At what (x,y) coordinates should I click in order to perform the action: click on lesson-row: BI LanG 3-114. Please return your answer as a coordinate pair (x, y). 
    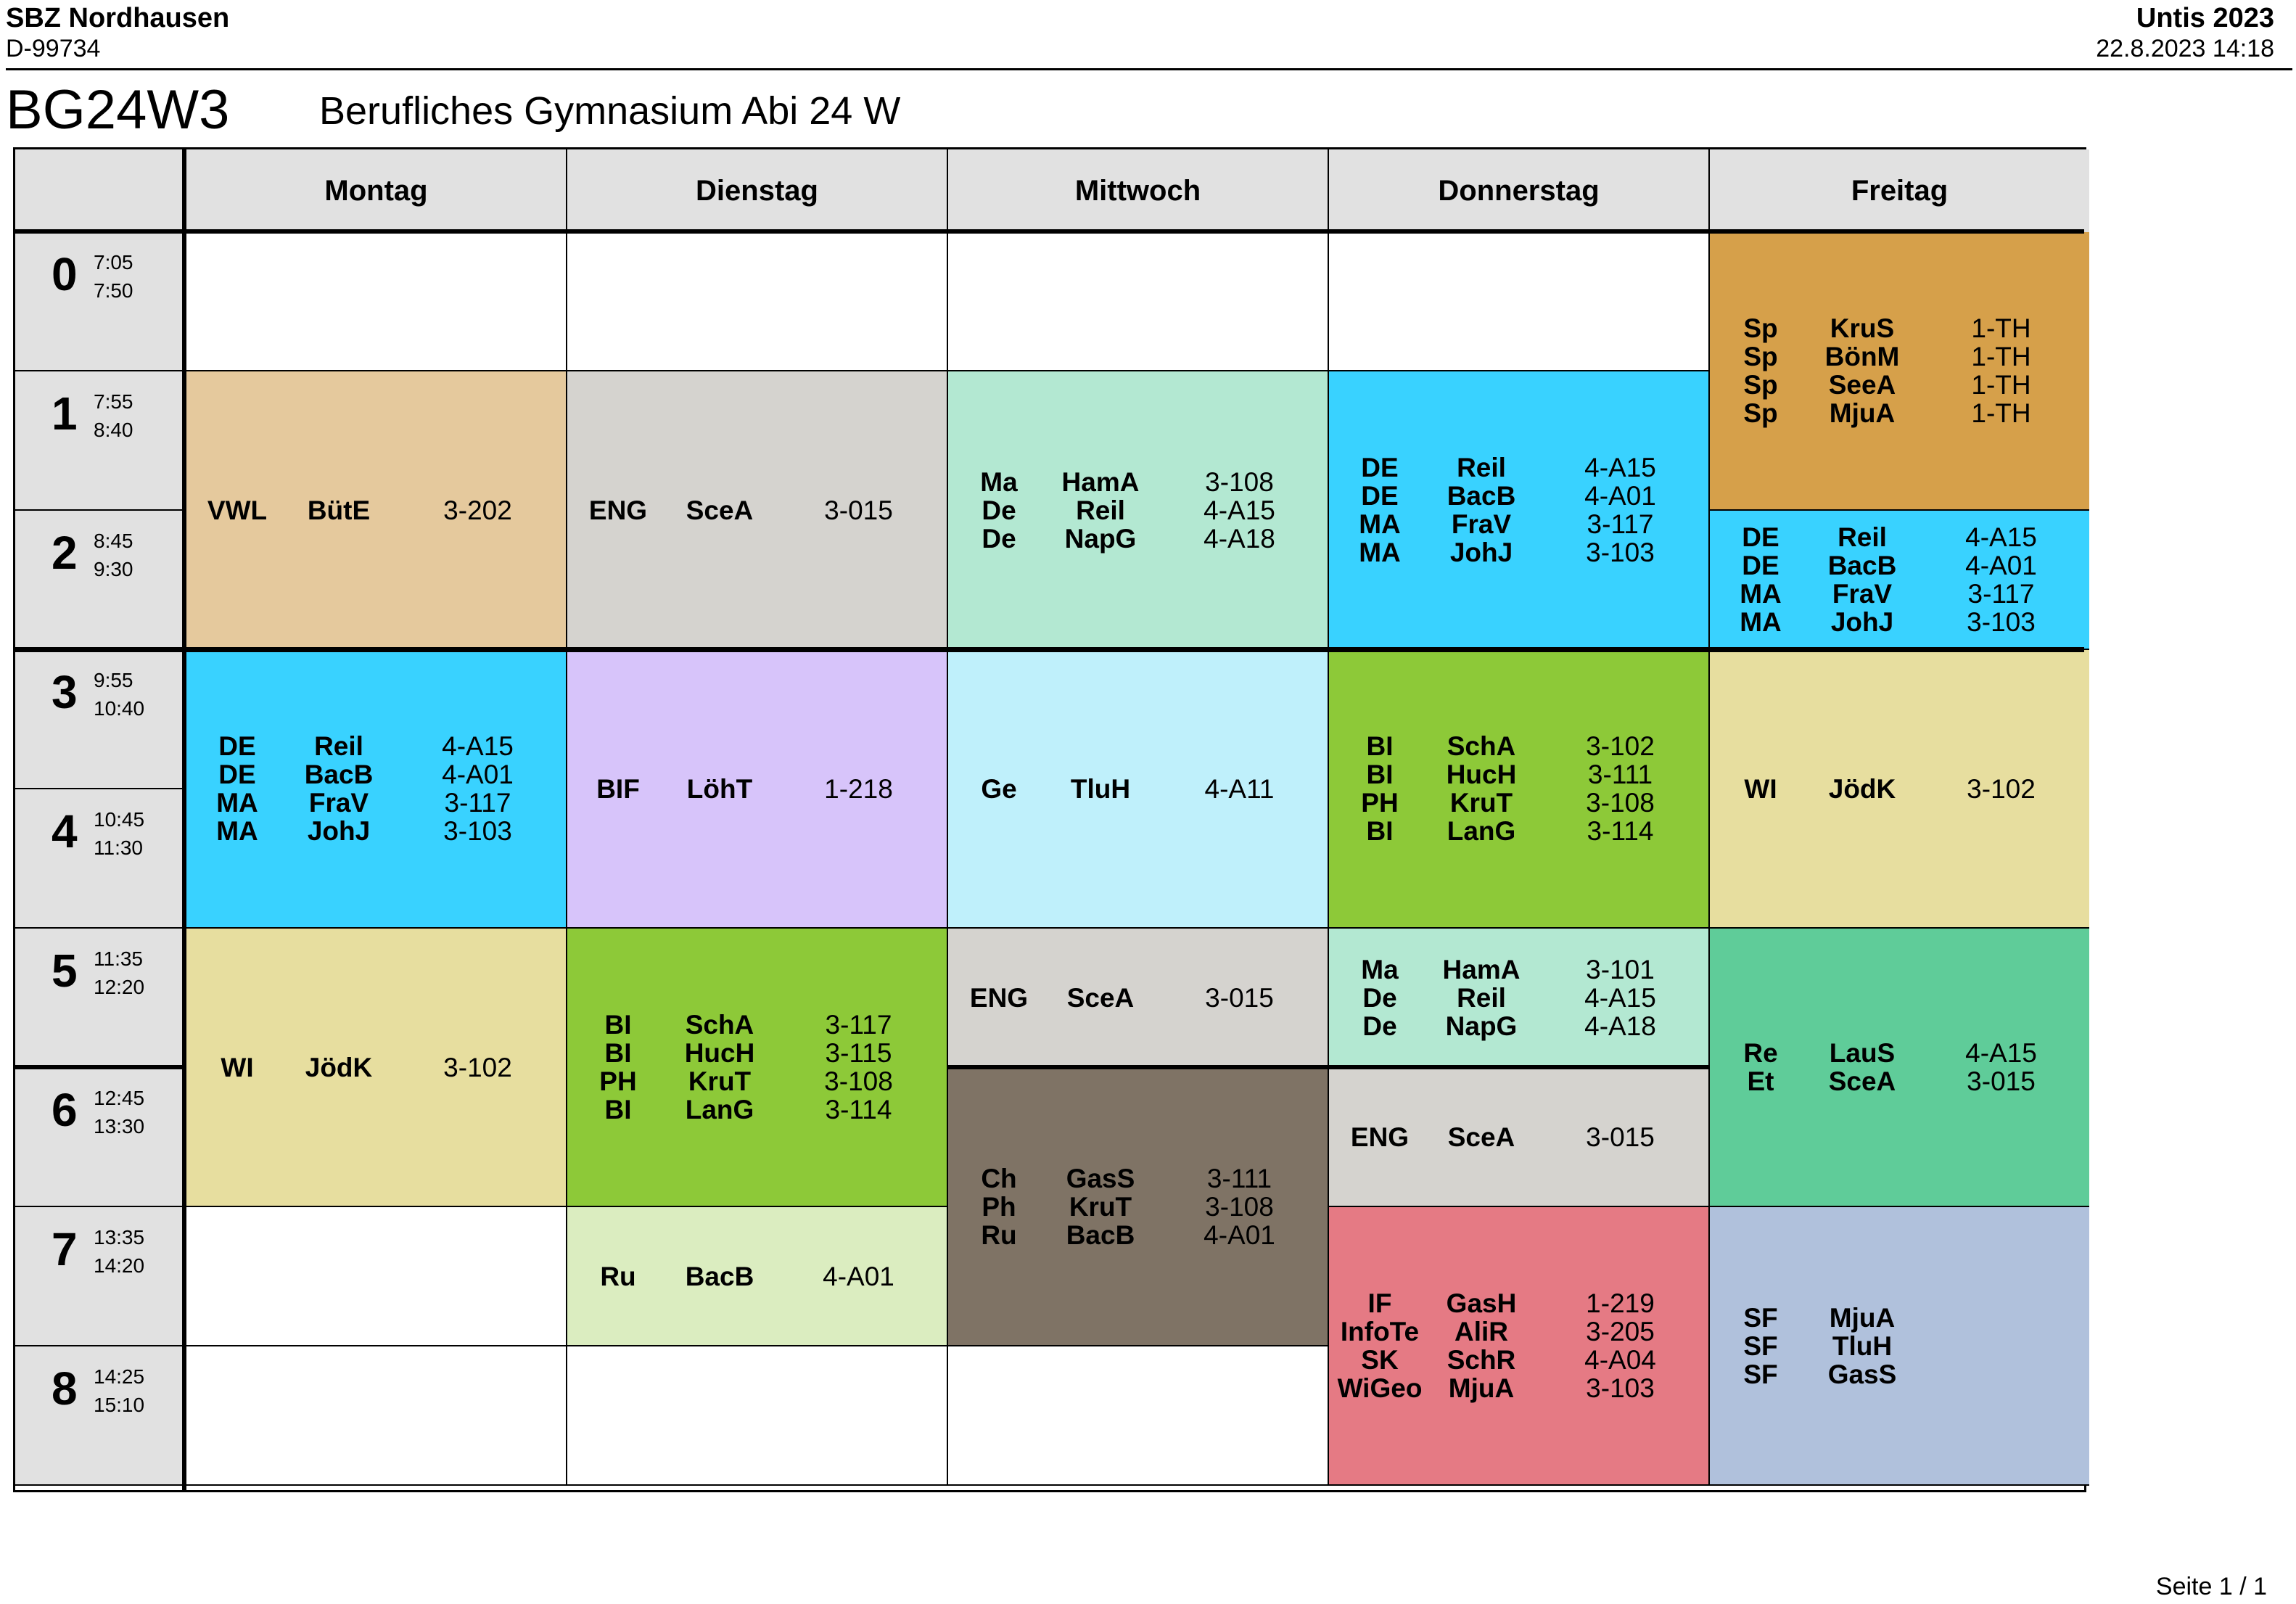
    Looking at the image, I should click on (1519, 831).